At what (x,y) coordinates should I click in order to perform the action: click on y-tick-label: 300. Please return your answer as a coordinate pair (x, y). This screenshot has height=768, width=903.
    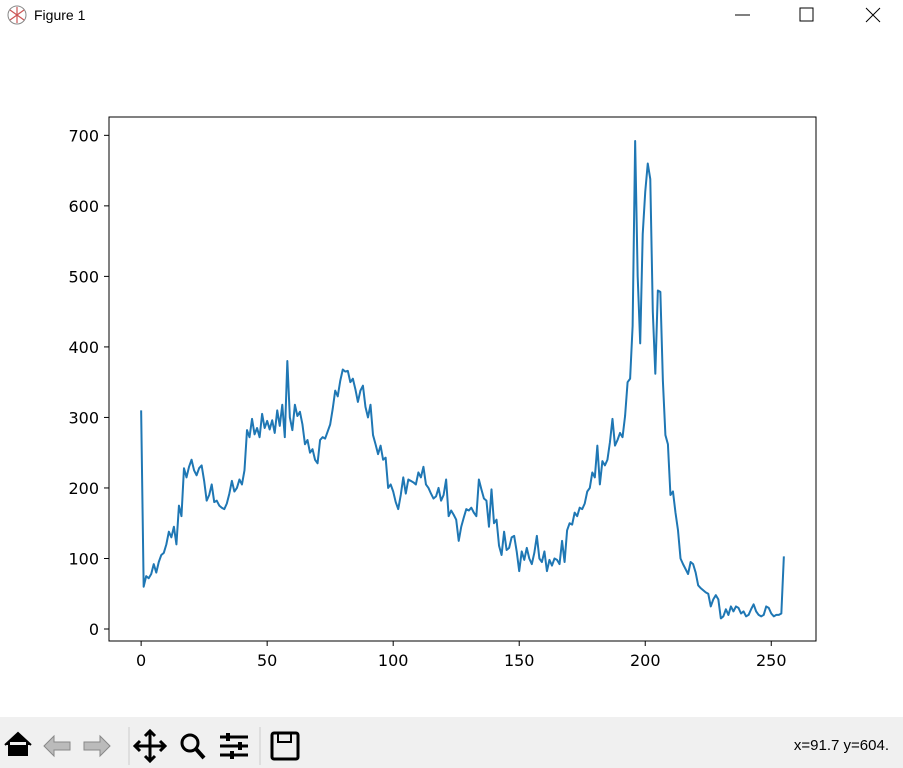
    Looking at the image, I should click on (83, 417).